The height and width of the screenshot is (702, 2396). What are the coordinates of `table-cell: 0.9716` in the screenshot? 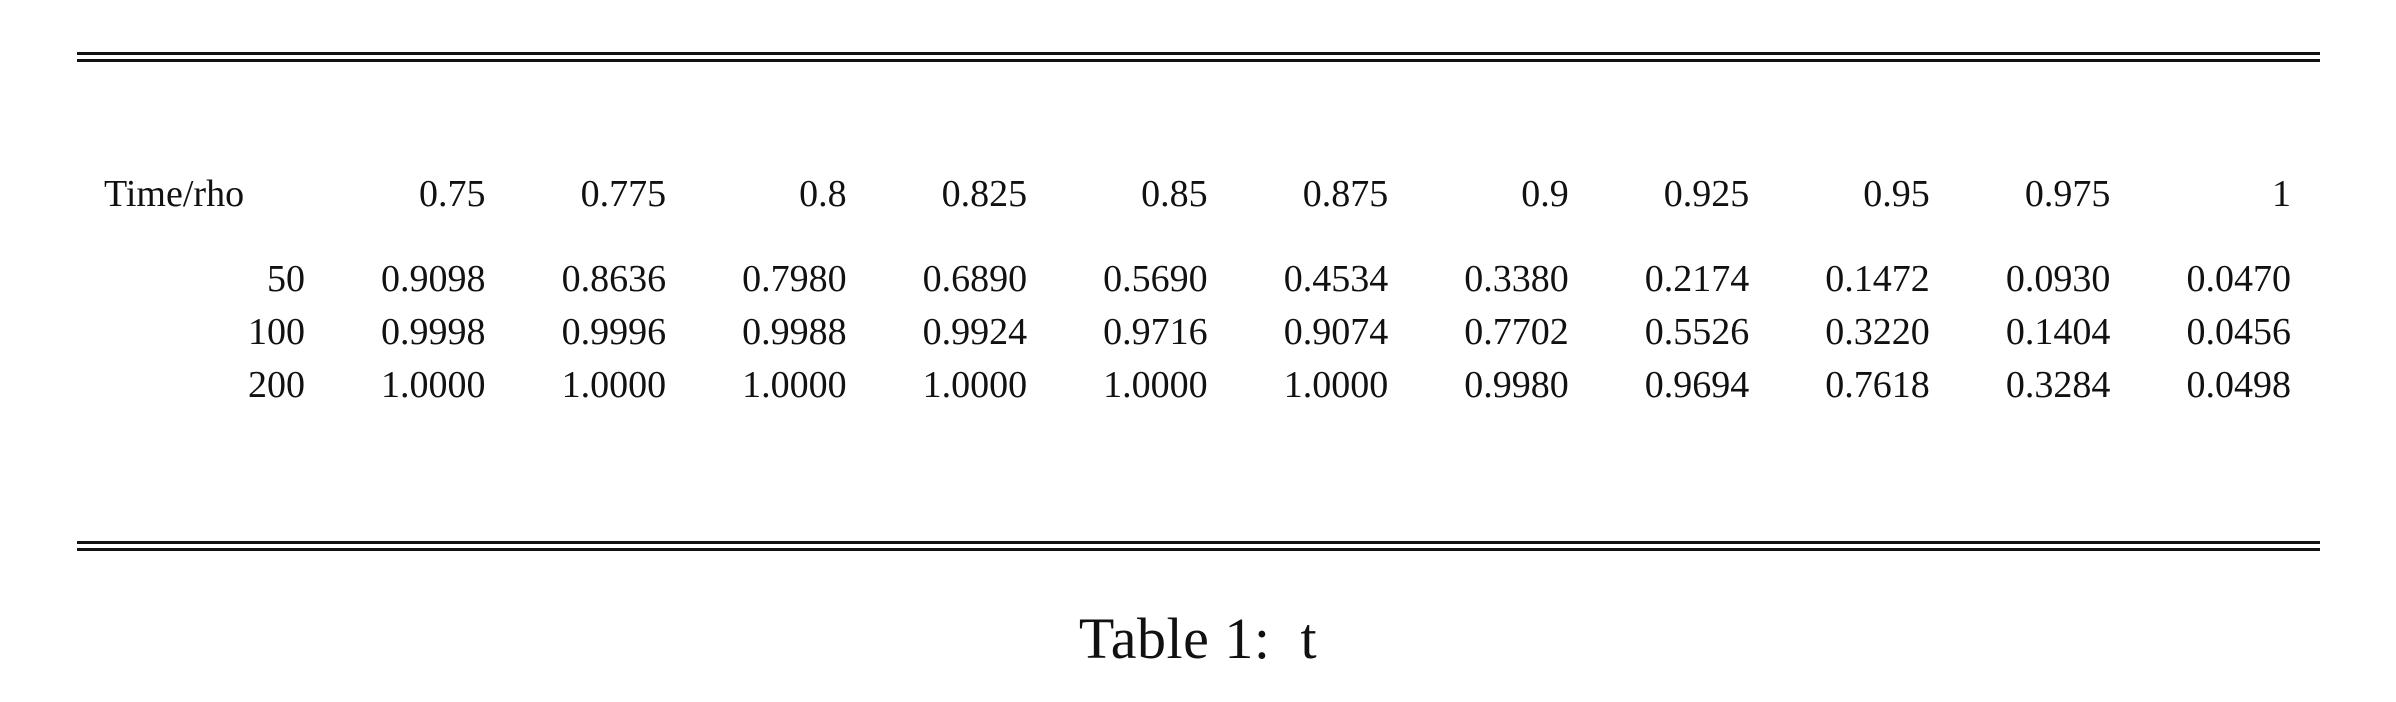 It's located at (1155, 331).